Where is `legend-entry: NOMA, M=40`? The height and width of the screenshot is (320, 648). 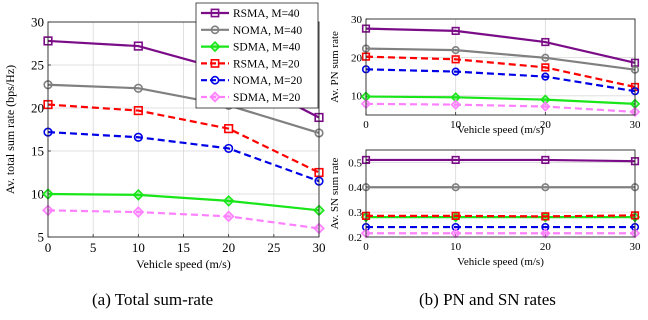 legend-entry: NOMA, M=40 is located at coordinates (251, 31).